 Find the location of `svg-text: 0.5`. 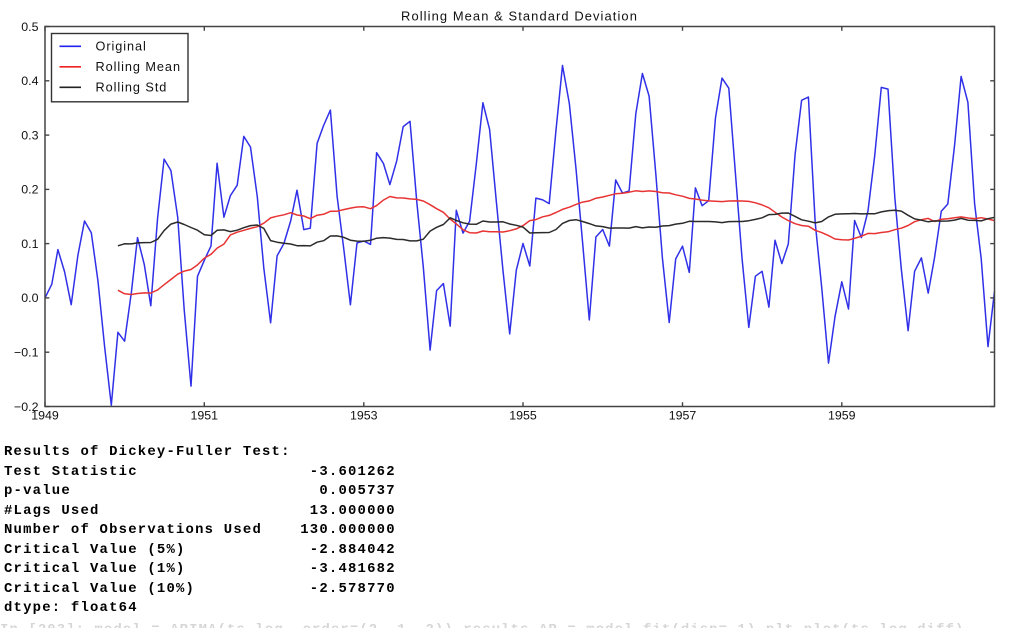

svg-text: 0.5 is located at coordinates (29, 27).